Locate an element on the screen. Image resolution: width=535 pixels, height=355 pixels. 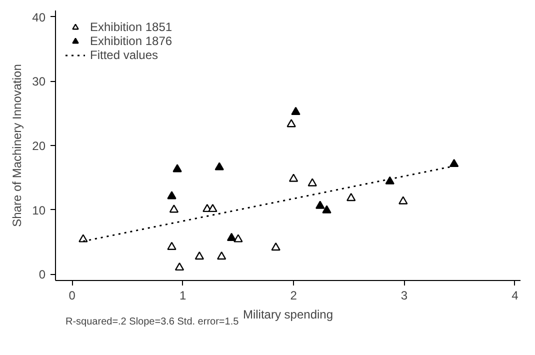
x-tick-label: 0 is located at coordinates (72, 295).